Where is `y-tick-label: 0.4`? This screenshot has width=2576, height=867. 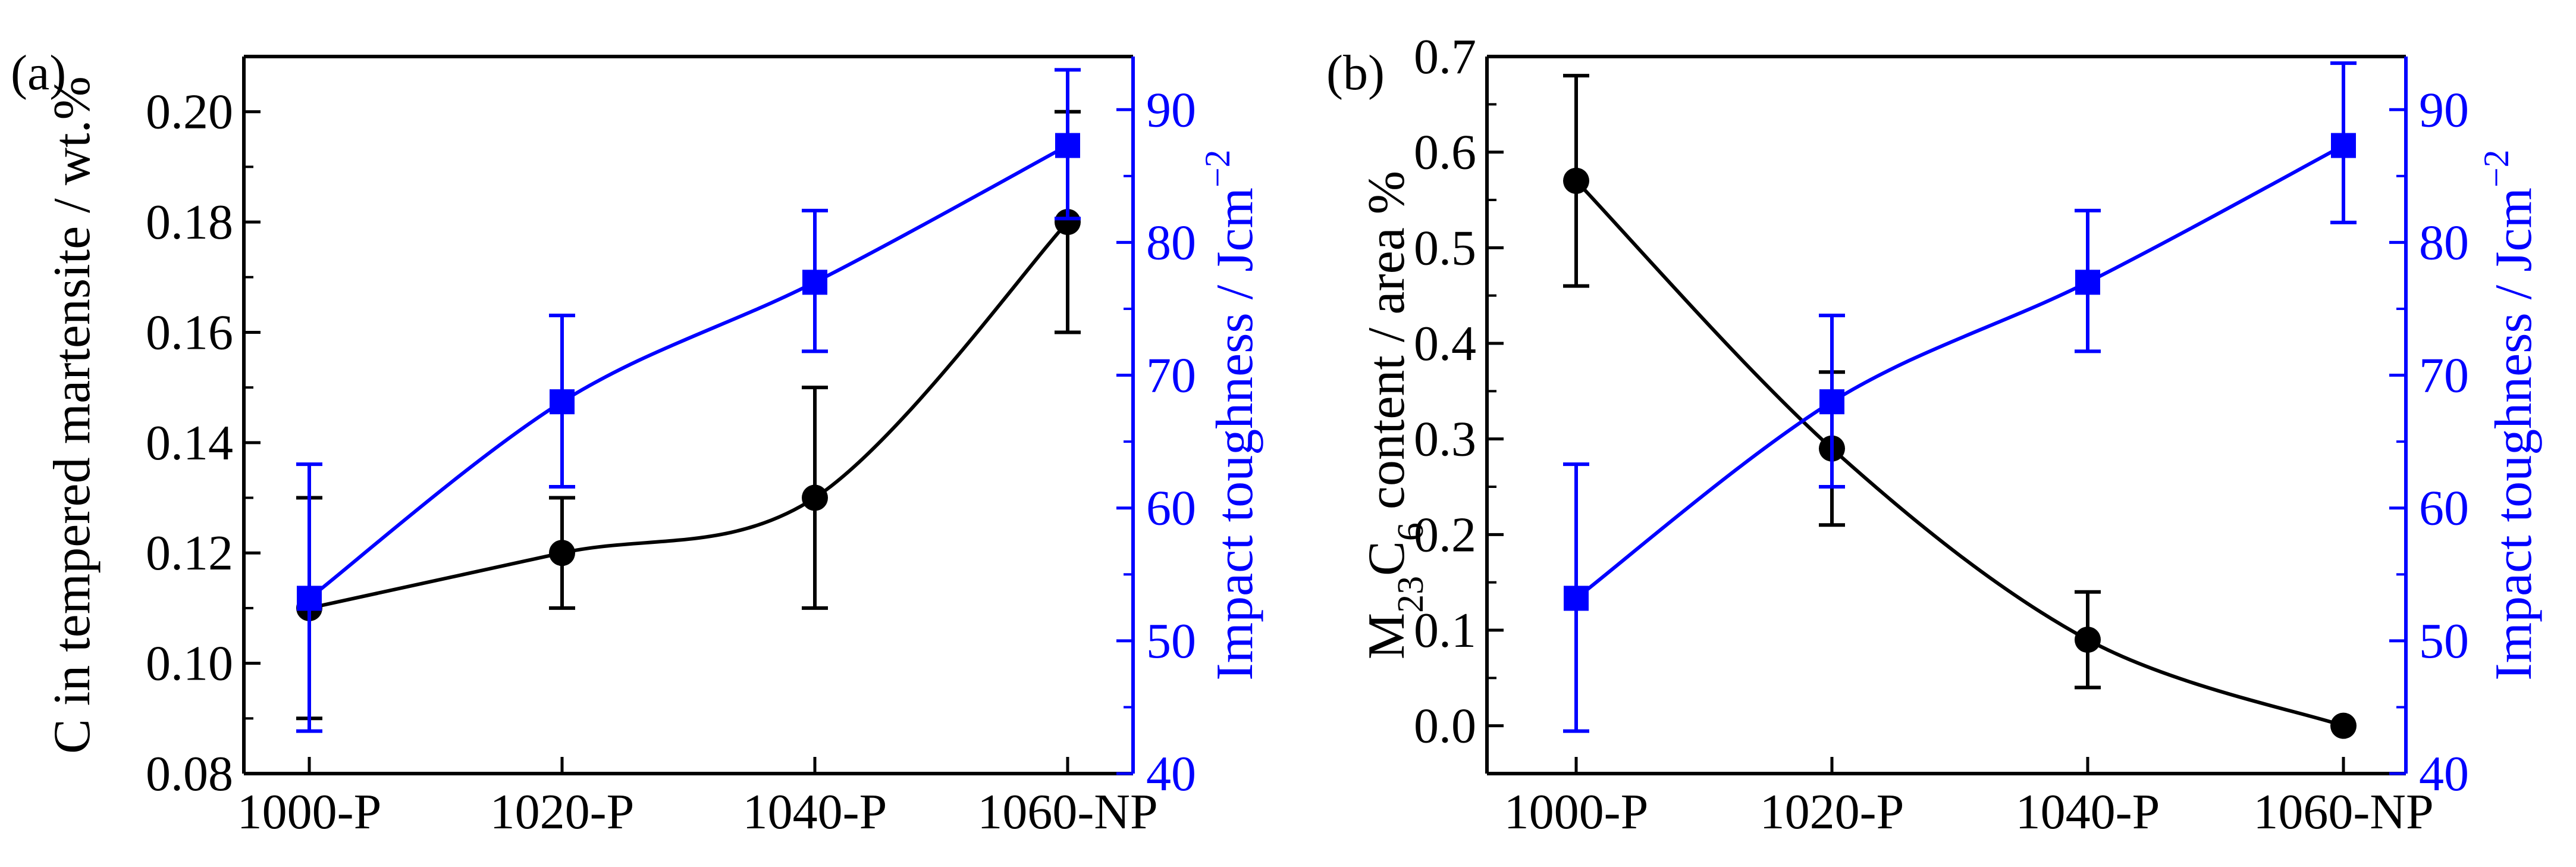
y-tick-label: 0.4 is located at coordinates (1445, 343).